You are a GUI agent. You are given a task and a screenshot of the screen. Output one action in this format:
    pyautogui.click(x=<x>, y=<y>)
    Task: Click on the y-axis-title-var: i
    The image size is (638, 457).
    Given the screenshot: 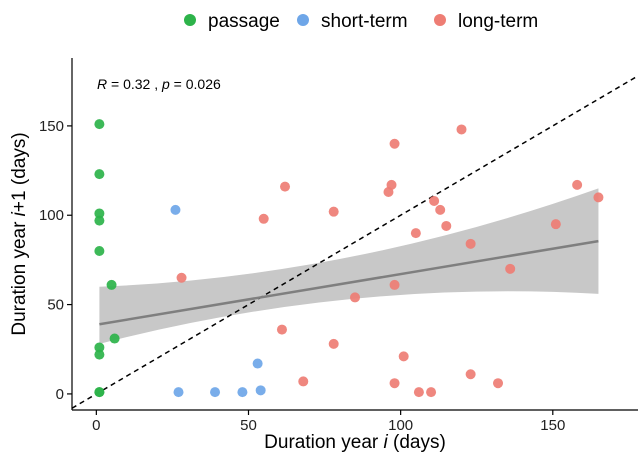 What is the action you would take?
    pyautogui.click(x=19, y=213)
    